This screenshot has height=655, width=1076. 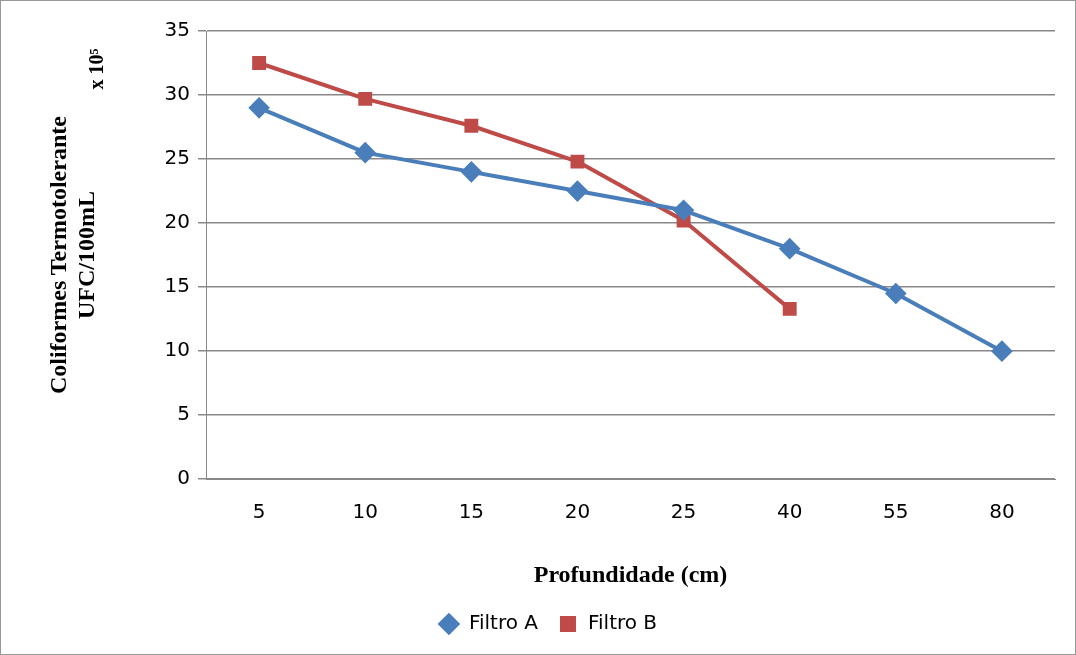 I want to click on y-tick-label: 30, so click(x=177, y=93).